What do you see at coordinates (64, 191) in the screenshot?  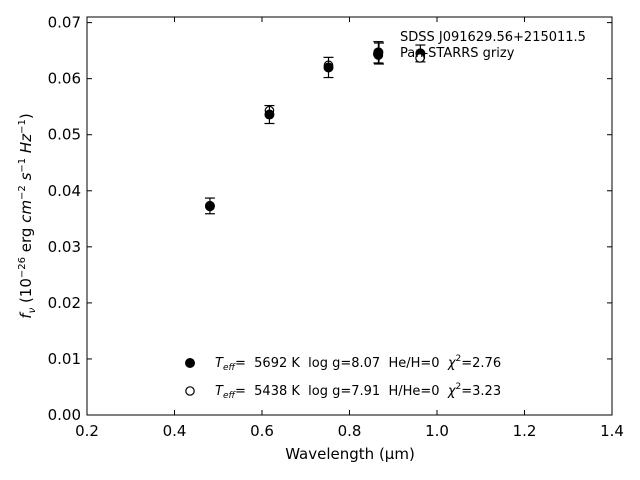 I see `y-tick-label: 0.04` at bounding box center [64, 191].